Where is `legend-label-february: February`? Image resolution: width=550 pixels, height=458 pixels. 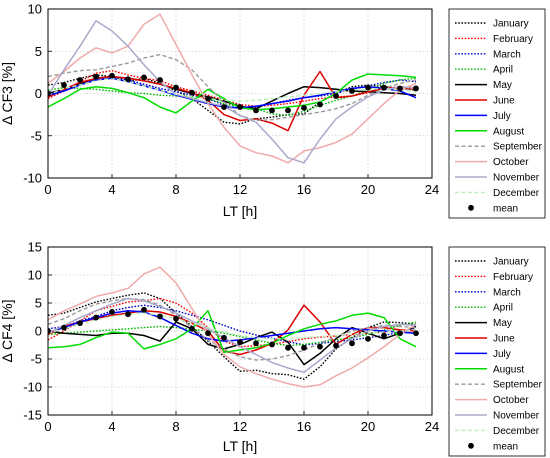
legend-label-february: February is located at coordinates (513, 39).